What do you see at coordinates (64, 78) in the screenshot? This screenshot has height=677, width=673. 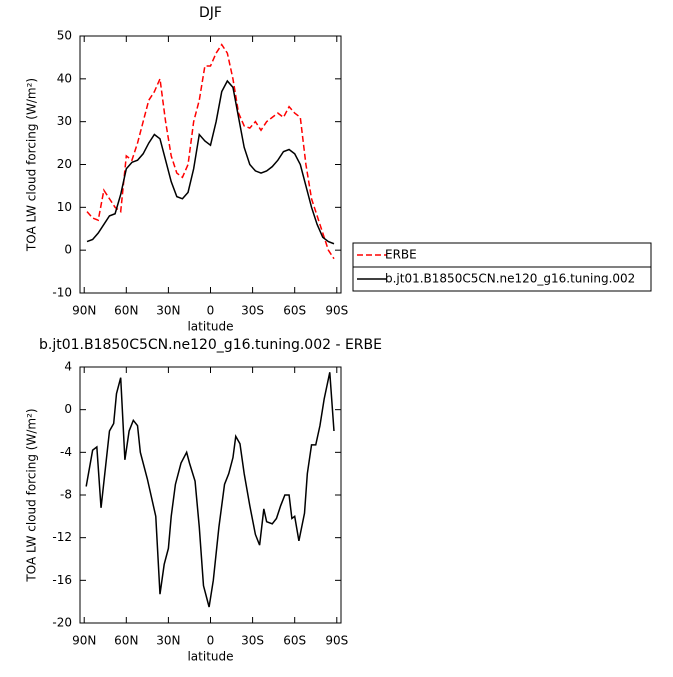 I see `y-tick-label: 40` at bounding box center [64, 78].